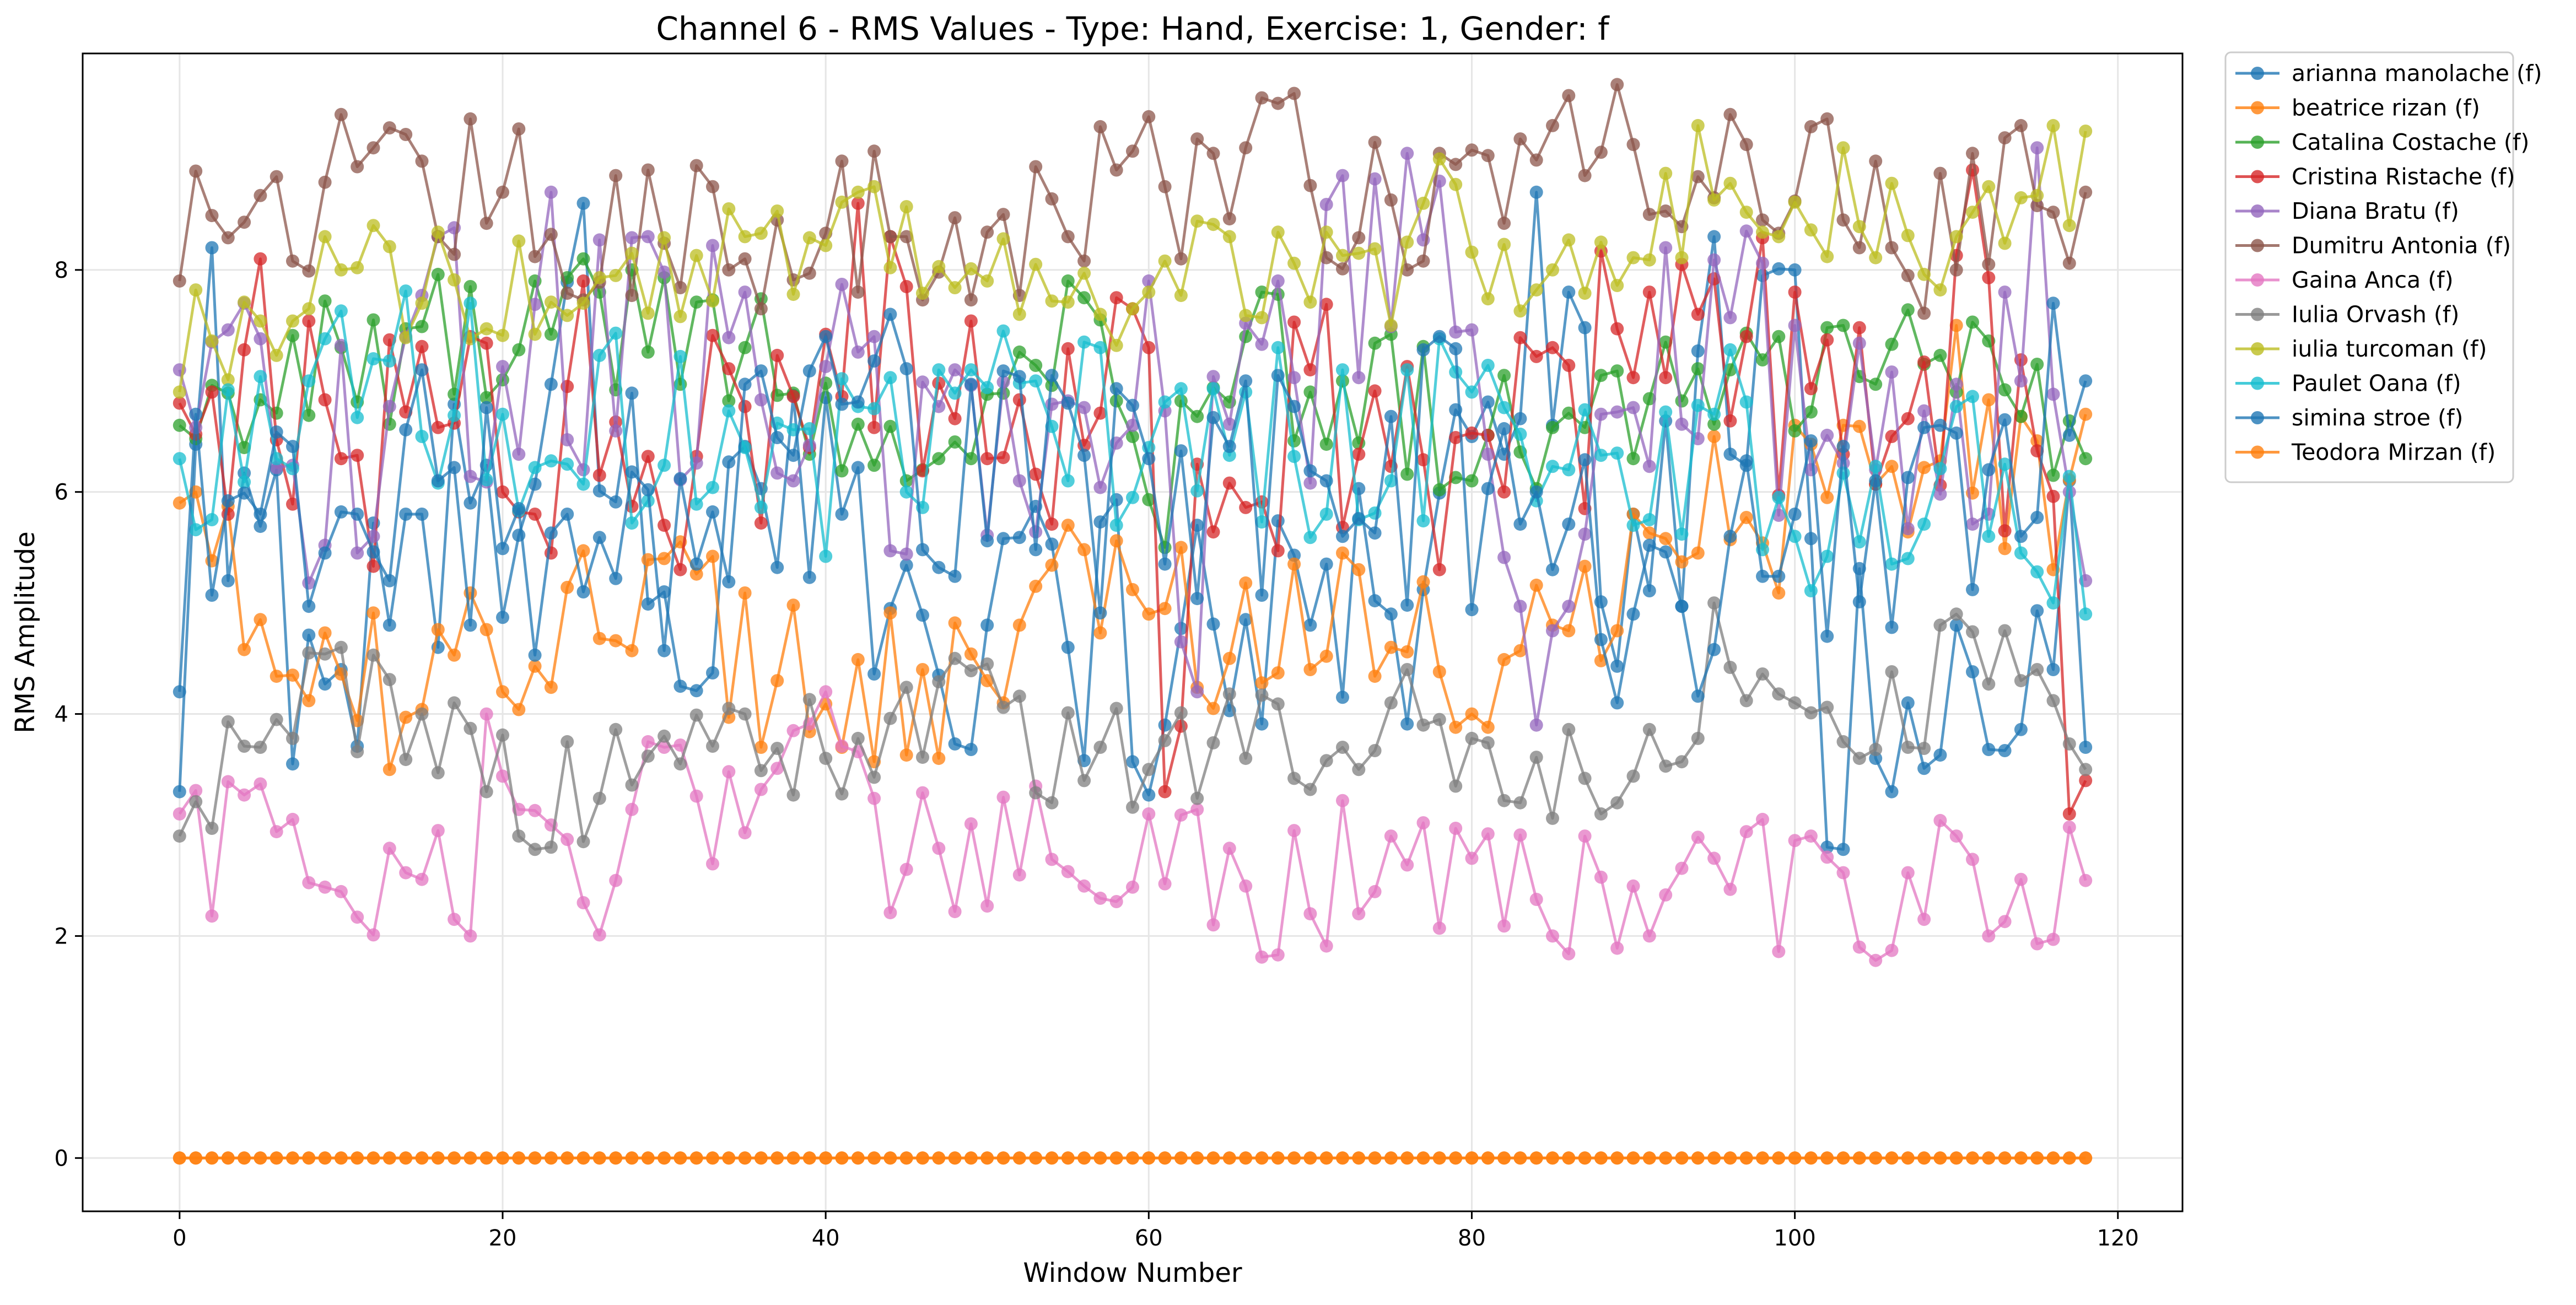 Image resolution: width=2576 pixels, height=1305 pixels. Describe the element at coordinates (2373, 280) in the screenshot. I see `legend-label: Gaina Anca (f)` at that location.